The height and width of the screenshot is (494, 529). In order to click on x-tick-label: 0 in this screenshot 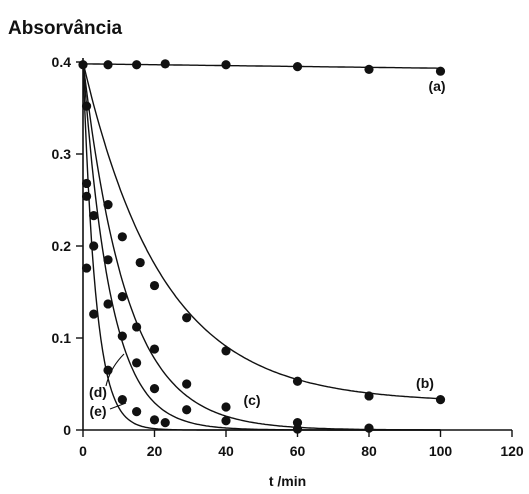, I will do `click(83, 451)`.